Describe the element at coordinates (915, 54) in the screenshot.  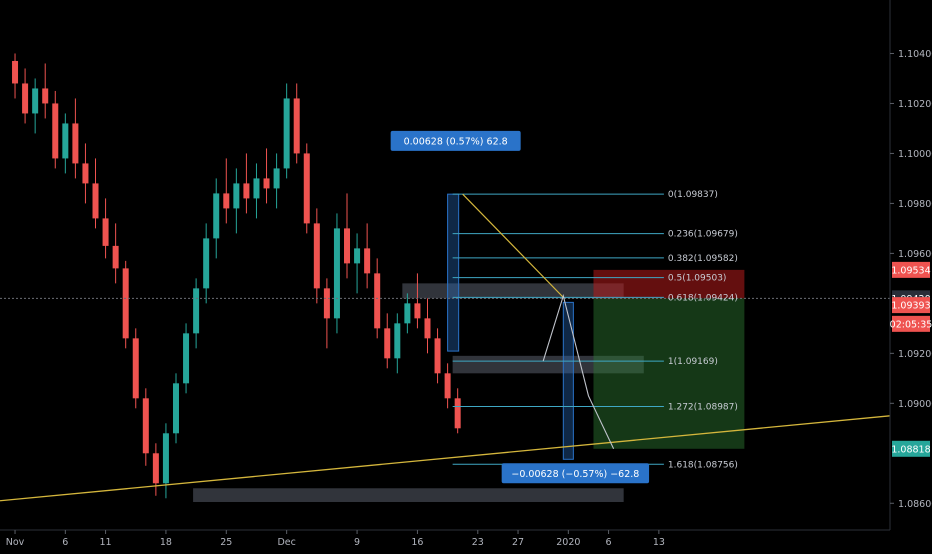
I see `y-tick-label: 1.10400` at that location.